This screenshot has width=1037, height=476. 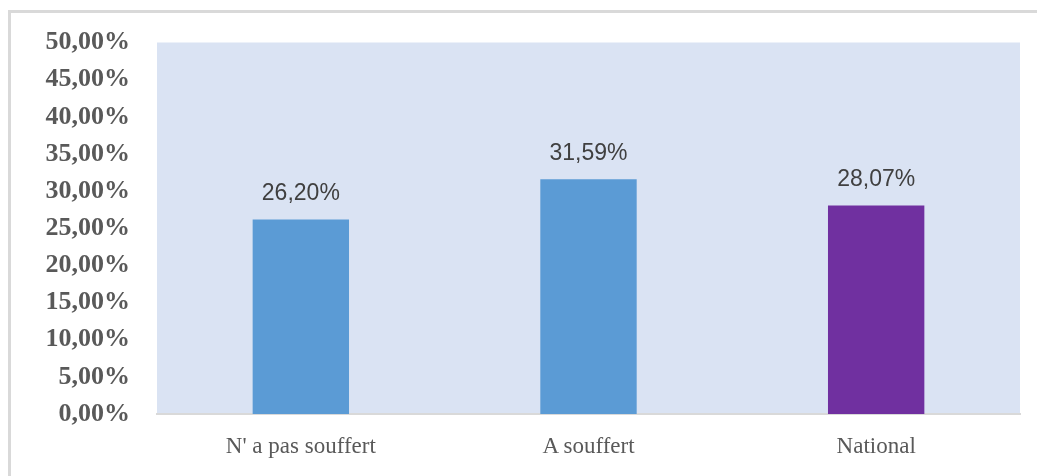 I want to click on y-tick-label: 5,00%, so click(x=94, y=375).